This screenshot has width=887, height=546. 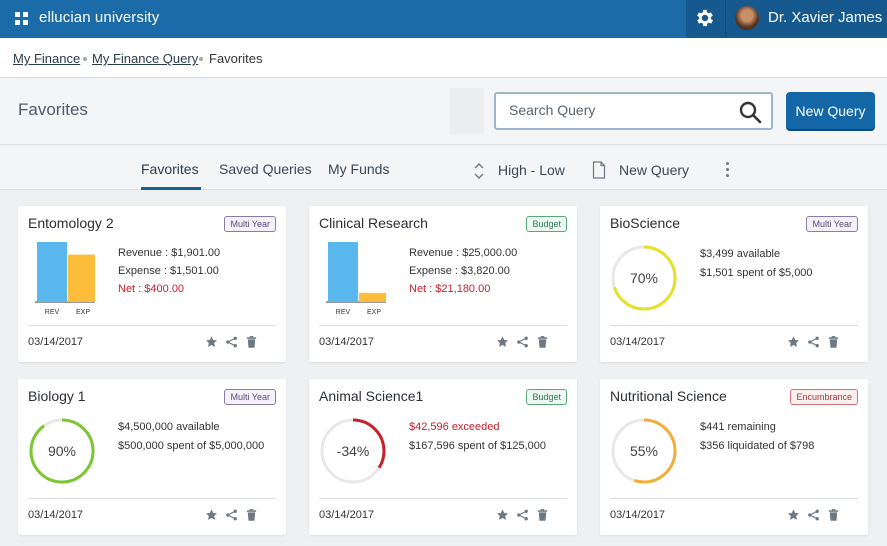 What do you see at coordinates (467, 111) in the screenshot?
I see `placeholder-box` at bounding box center [467, 111].